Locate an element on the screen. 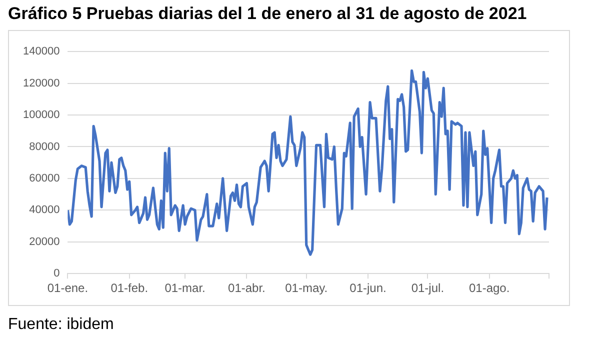 This screenshot has height=345, width=609. y-tick-label: 80000 is located at coordinates (44, 146).